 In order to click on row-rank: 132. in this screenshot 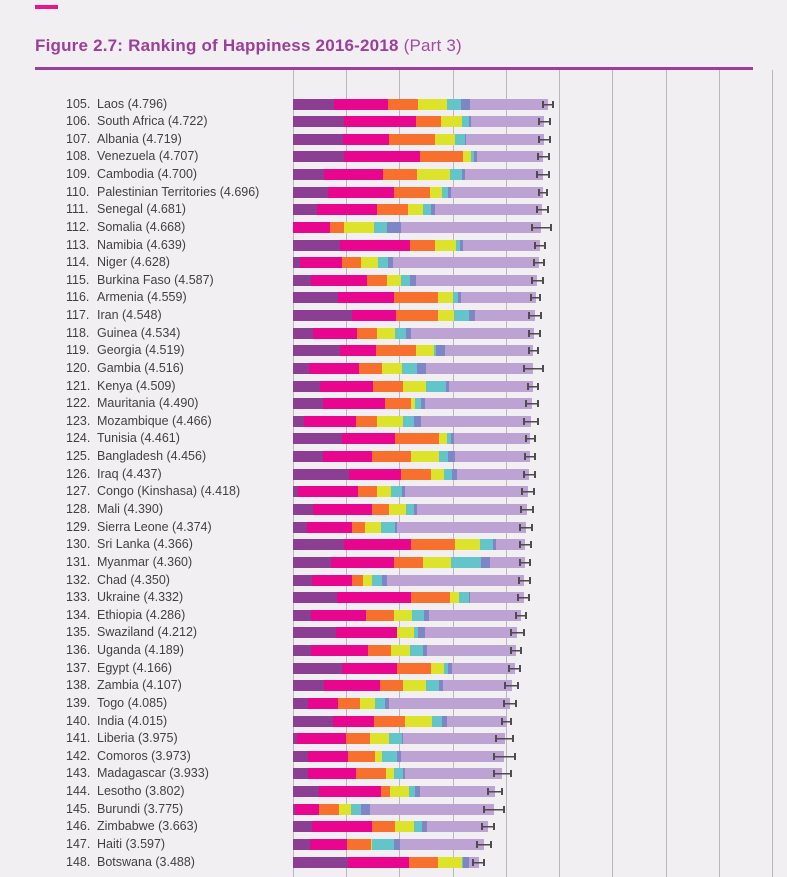, I will do `click(78, 579)`.